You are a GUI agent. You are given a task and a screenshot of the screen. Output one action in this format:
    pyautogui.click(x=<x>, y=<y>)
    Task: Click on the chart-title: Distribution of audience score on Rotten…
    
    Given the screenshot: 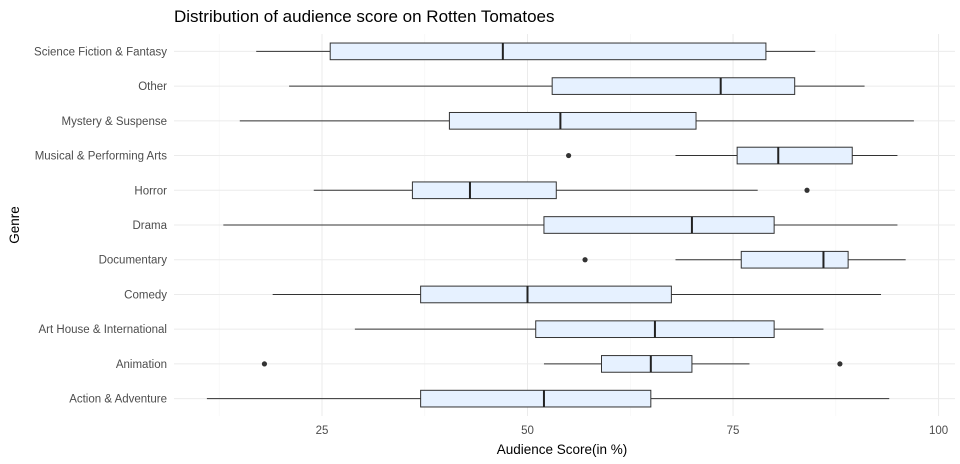 What is the action you would take?
    pyautogui.click(x=364, y=16)
    